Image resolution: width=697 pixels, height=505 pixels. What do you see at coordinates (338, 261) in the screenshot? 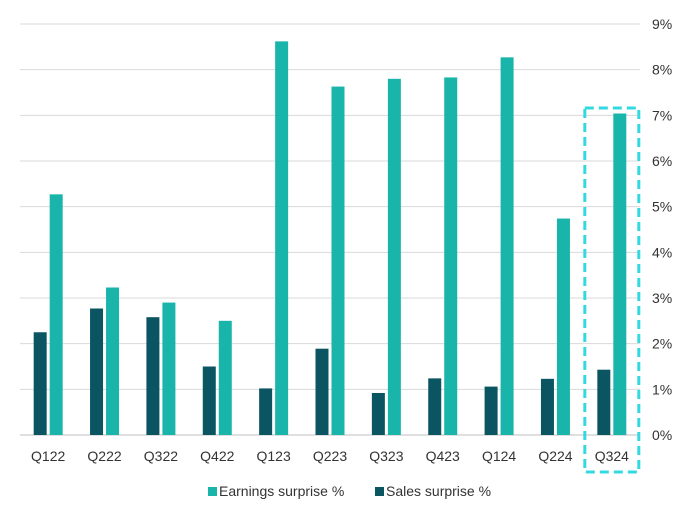
I see `bar-earnings-q223` at bounding box center [338, 261].